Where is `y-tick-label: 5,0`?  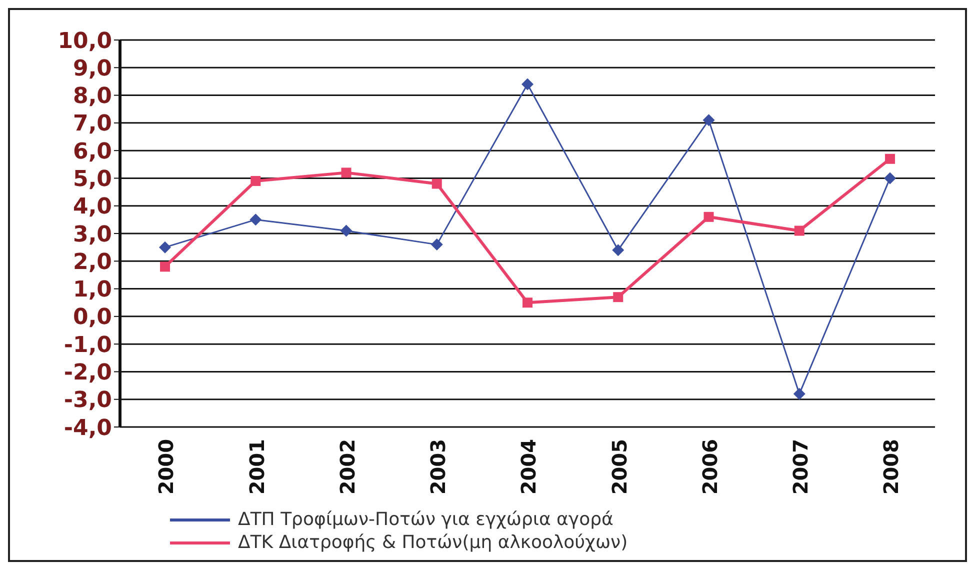 y-tick-label: 5,0 is located at coordinates (92, 179).